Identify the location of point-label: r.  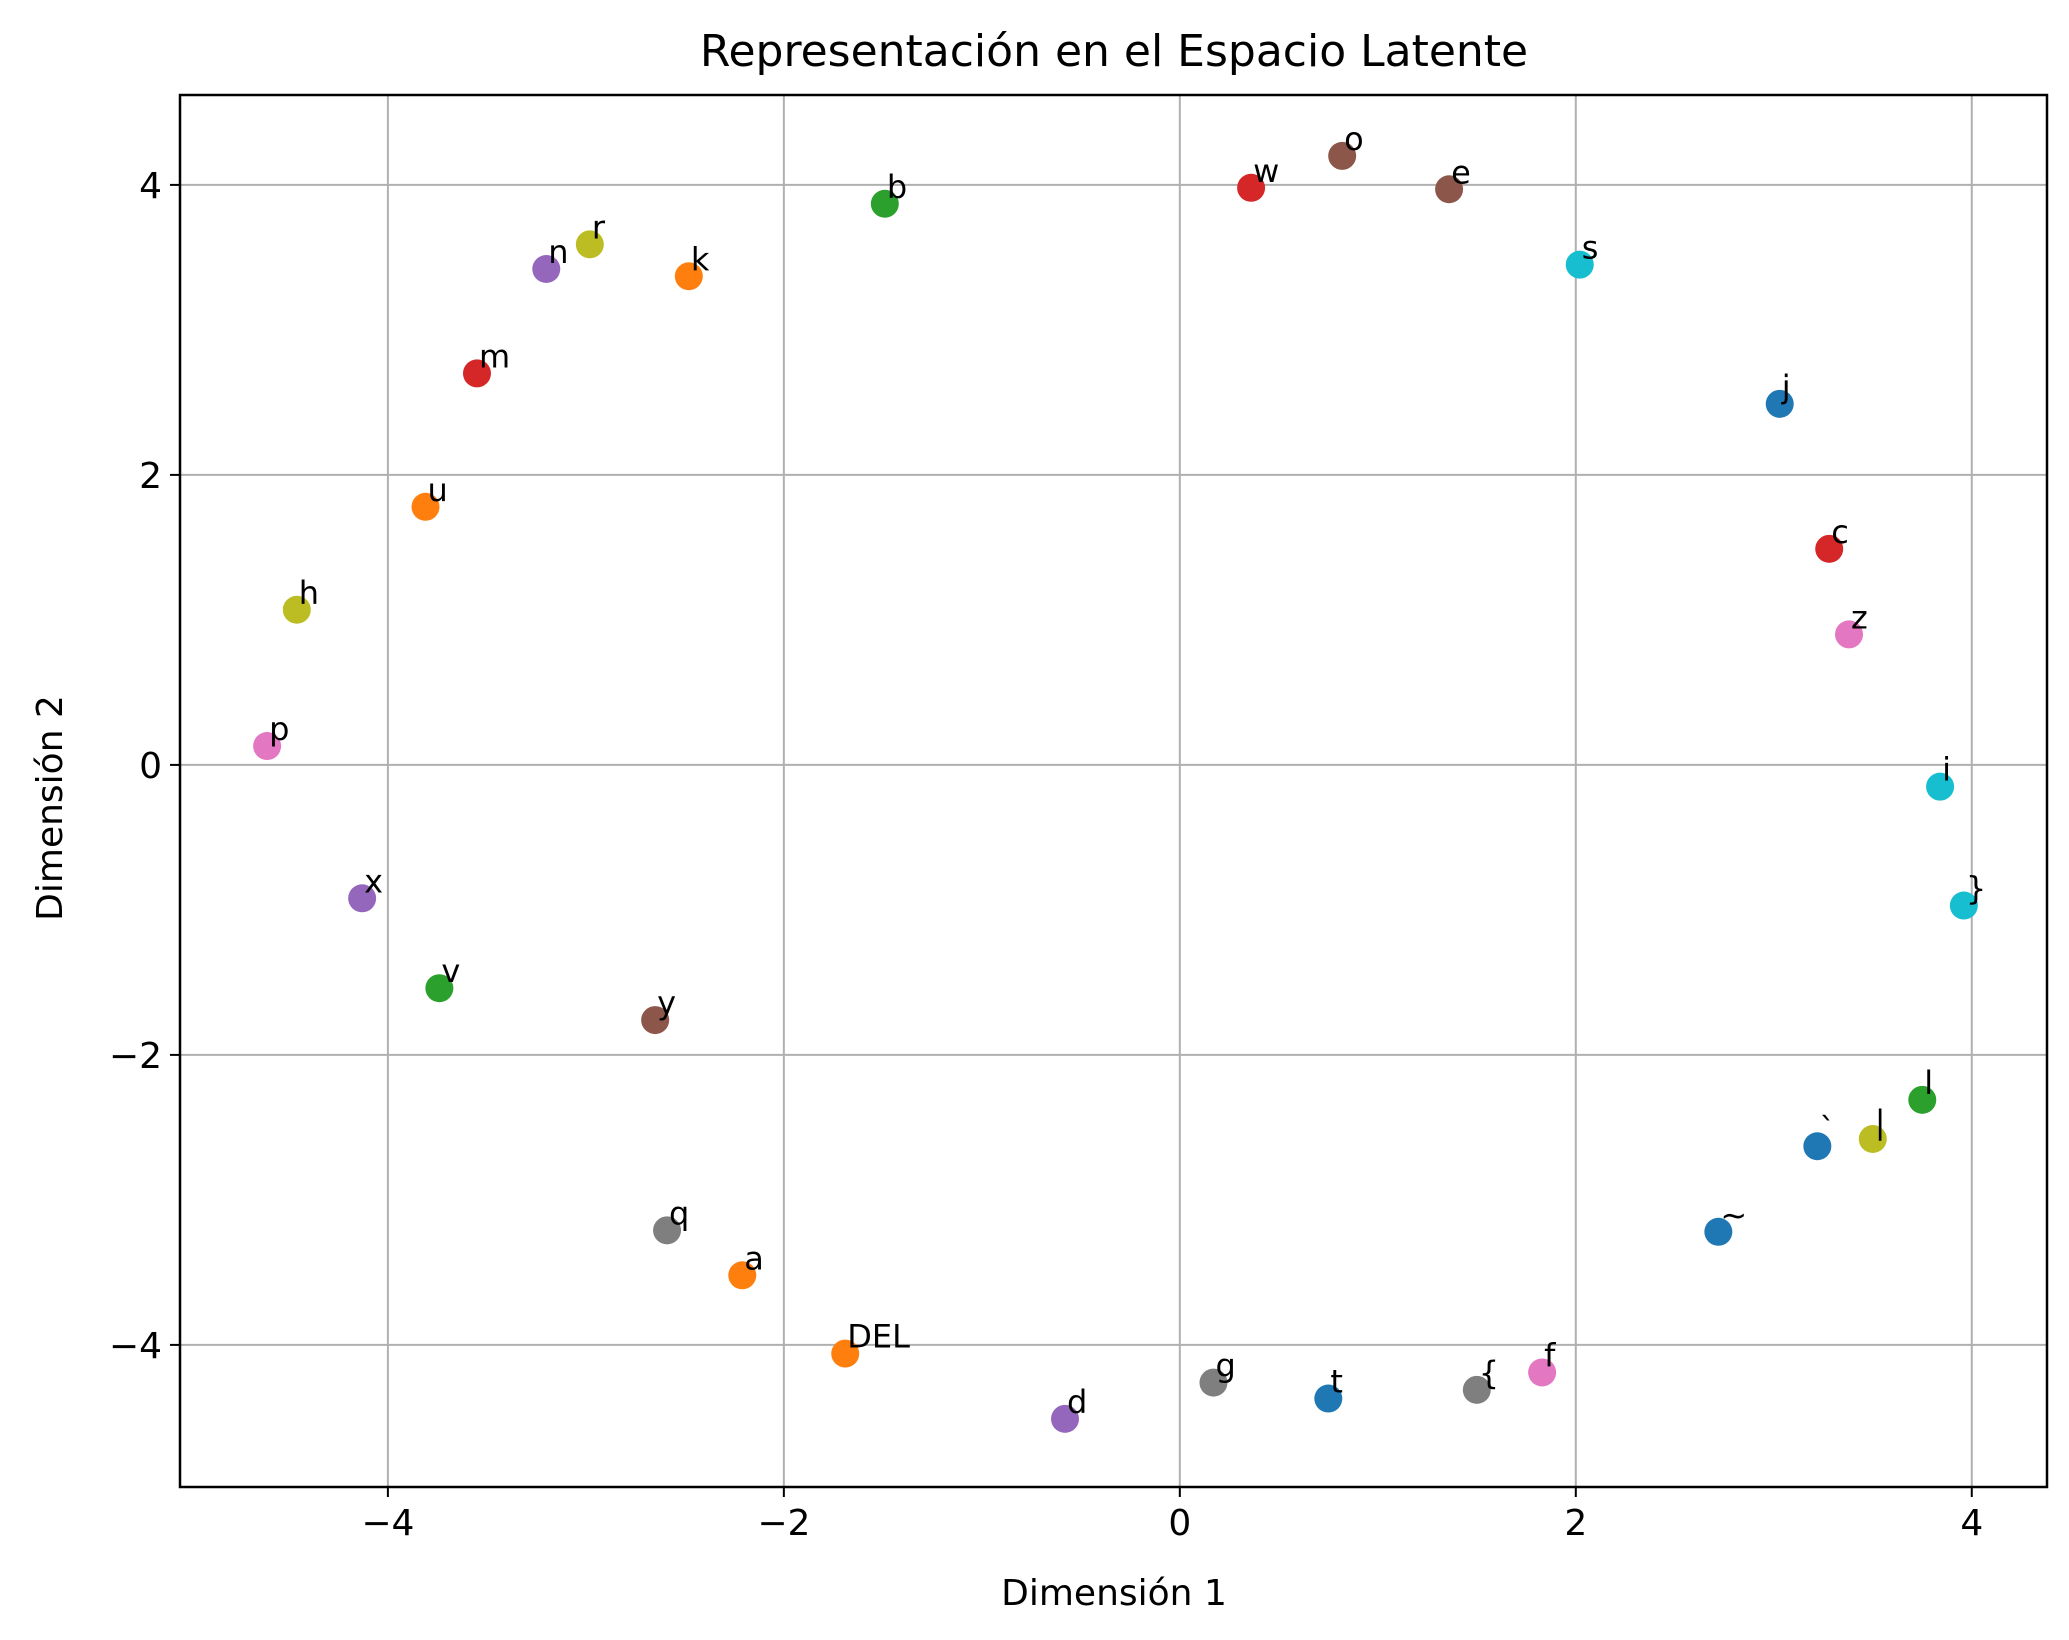
(599, 227).